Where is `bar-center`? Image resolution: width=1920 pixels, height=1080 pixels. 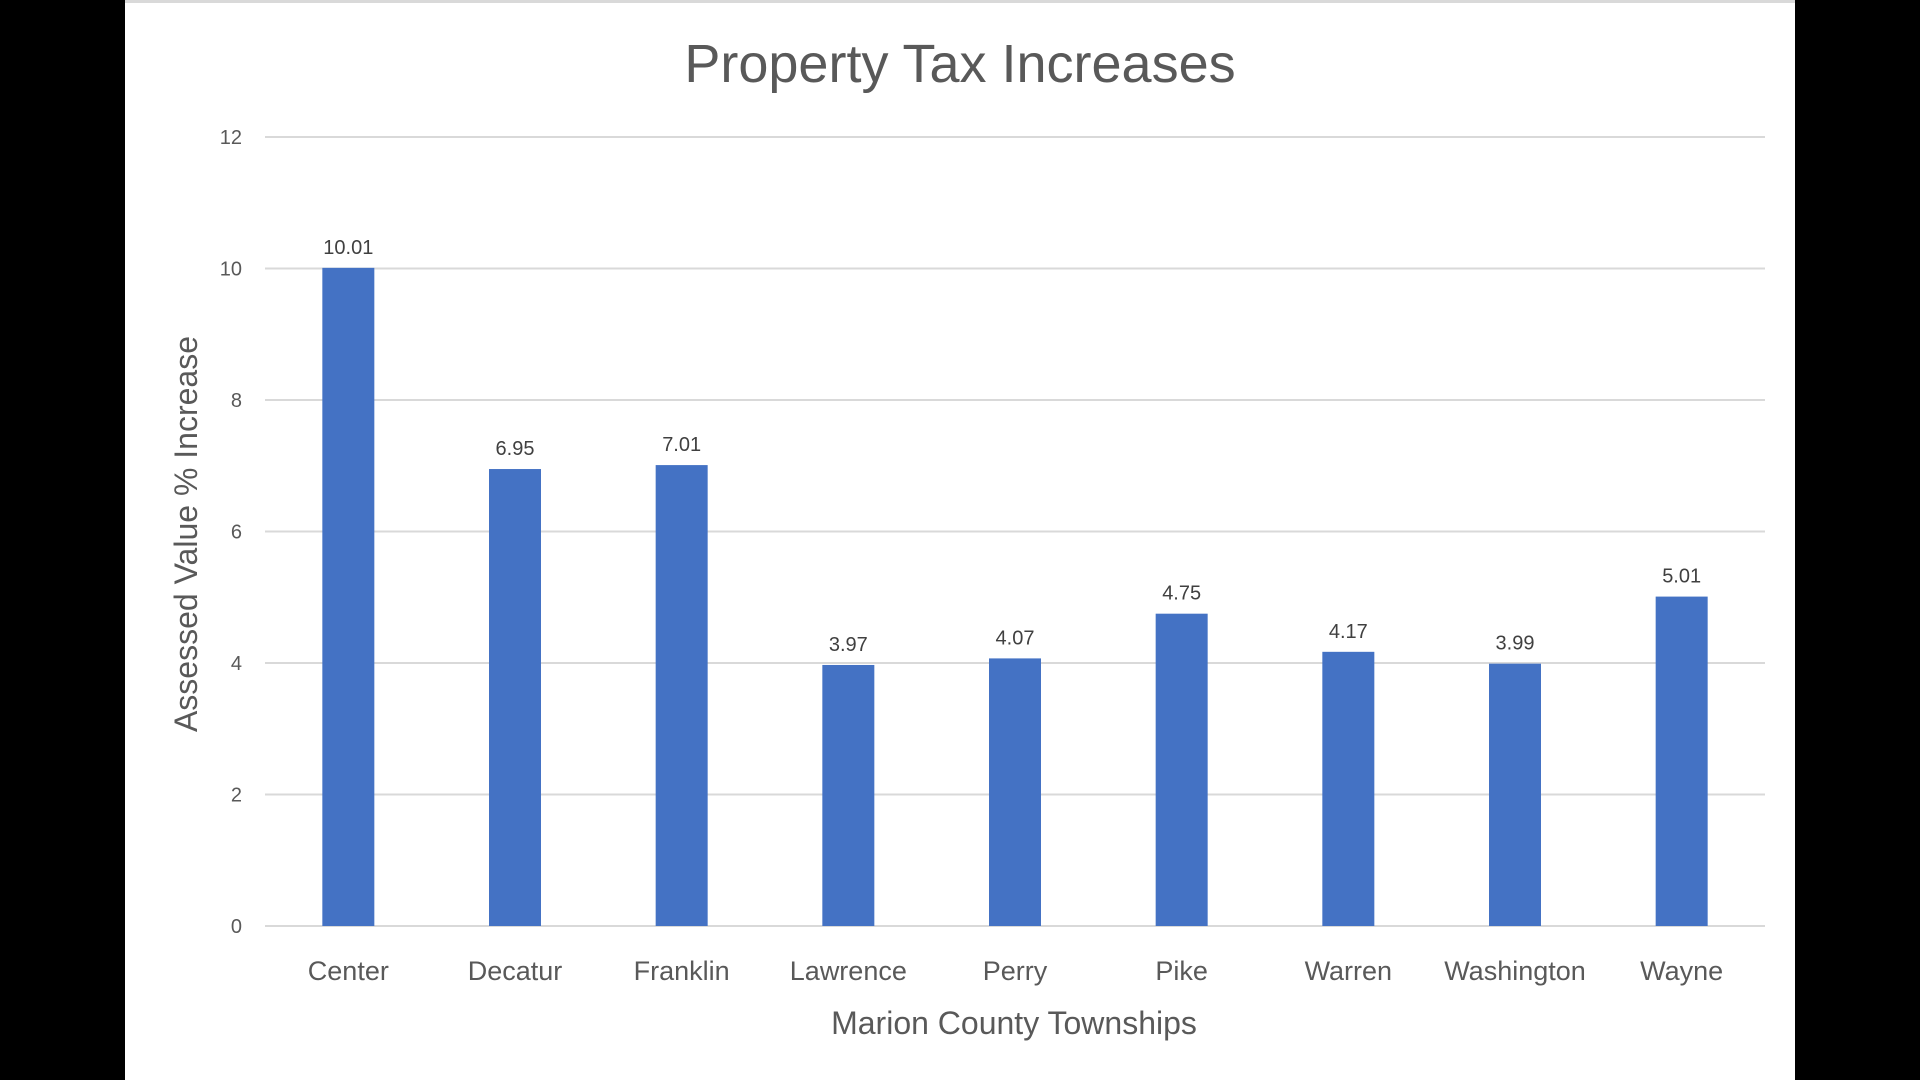 bar-center is located at coordinates (348, 596).